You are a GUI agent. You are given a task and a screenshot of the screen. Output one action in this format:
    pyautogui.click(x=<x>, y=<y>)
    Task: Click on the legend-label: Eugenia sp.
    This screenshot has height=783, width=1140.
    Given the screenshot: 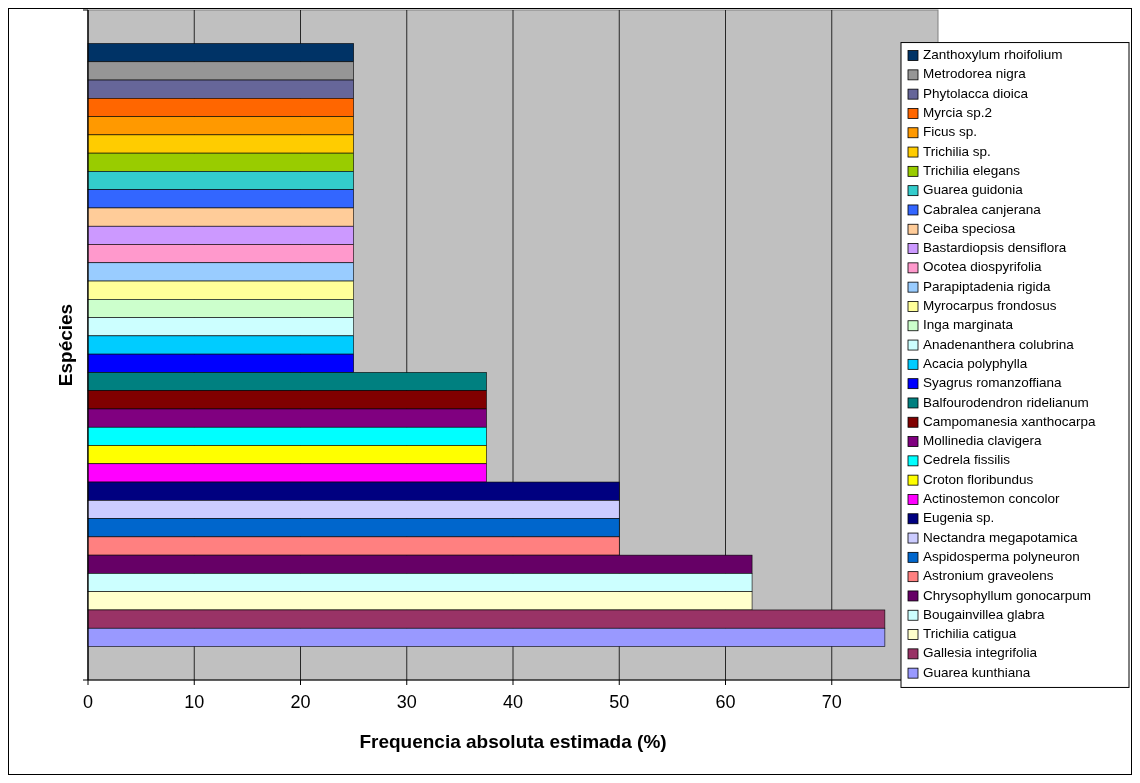 What is the action you would take?
    pyautogui.click(x=959, y=518)
    